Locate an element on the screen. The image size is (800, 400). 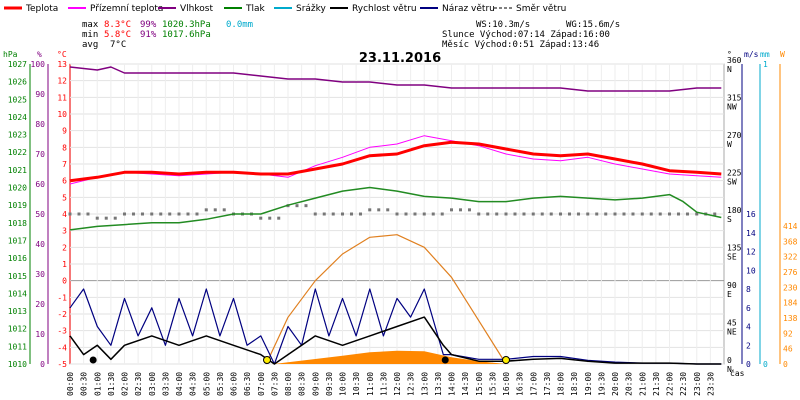
hpa-tick-label: 1027 is located at coordinates (17, 64).